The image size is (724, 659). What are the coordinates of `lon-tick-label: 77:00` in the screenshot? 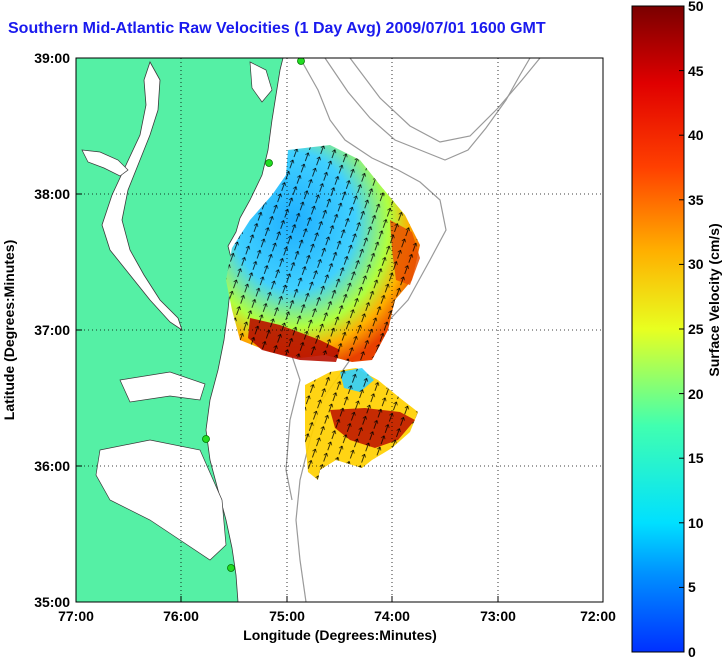 It's located at (76, 616).